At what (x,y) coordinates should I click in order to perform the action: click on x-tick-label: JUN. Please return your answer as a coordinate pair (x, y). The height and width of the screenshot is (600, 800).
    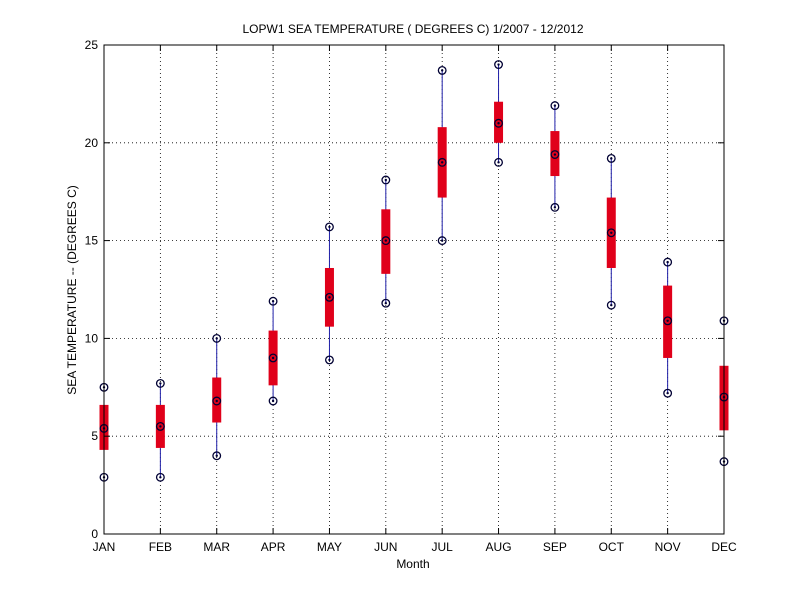
    Looking at the image, I should click on (385, 547).